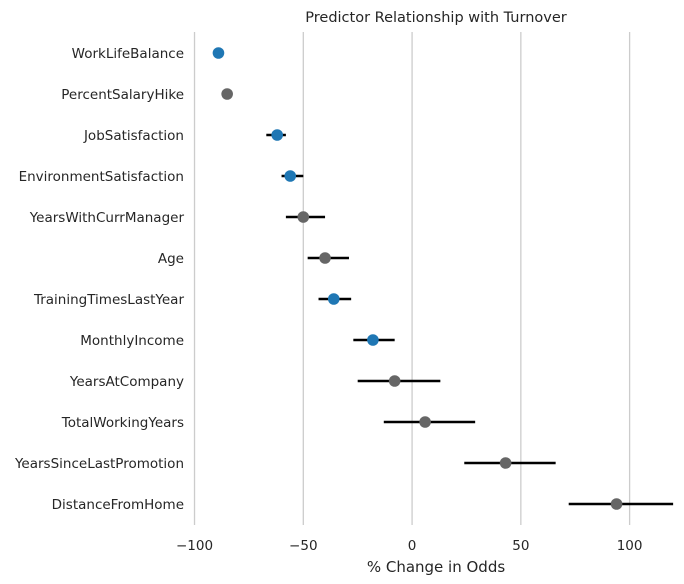 The image size is (684, 584). I want to click on x-tick-label: 50, so click(520, 546).